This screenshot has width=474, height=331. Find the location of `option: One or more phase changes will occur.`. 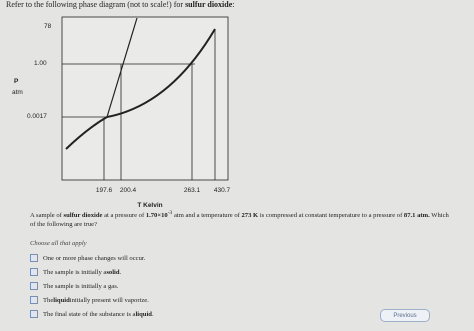

option: One or more phase changes will occur. is located at coordinates (87, 258).